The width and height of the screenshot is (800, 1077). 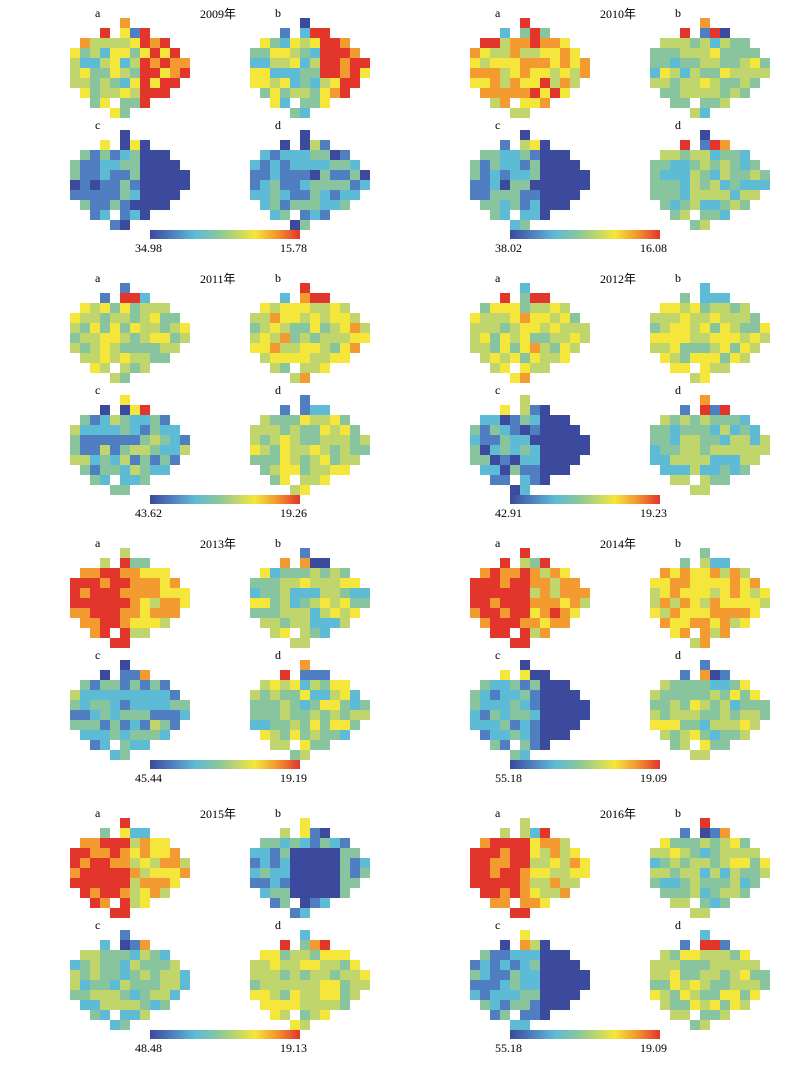 What do you see at coordinates (498, 390) in the screenshot?
I see `panel-label: c` at bounding box center [498, 390].